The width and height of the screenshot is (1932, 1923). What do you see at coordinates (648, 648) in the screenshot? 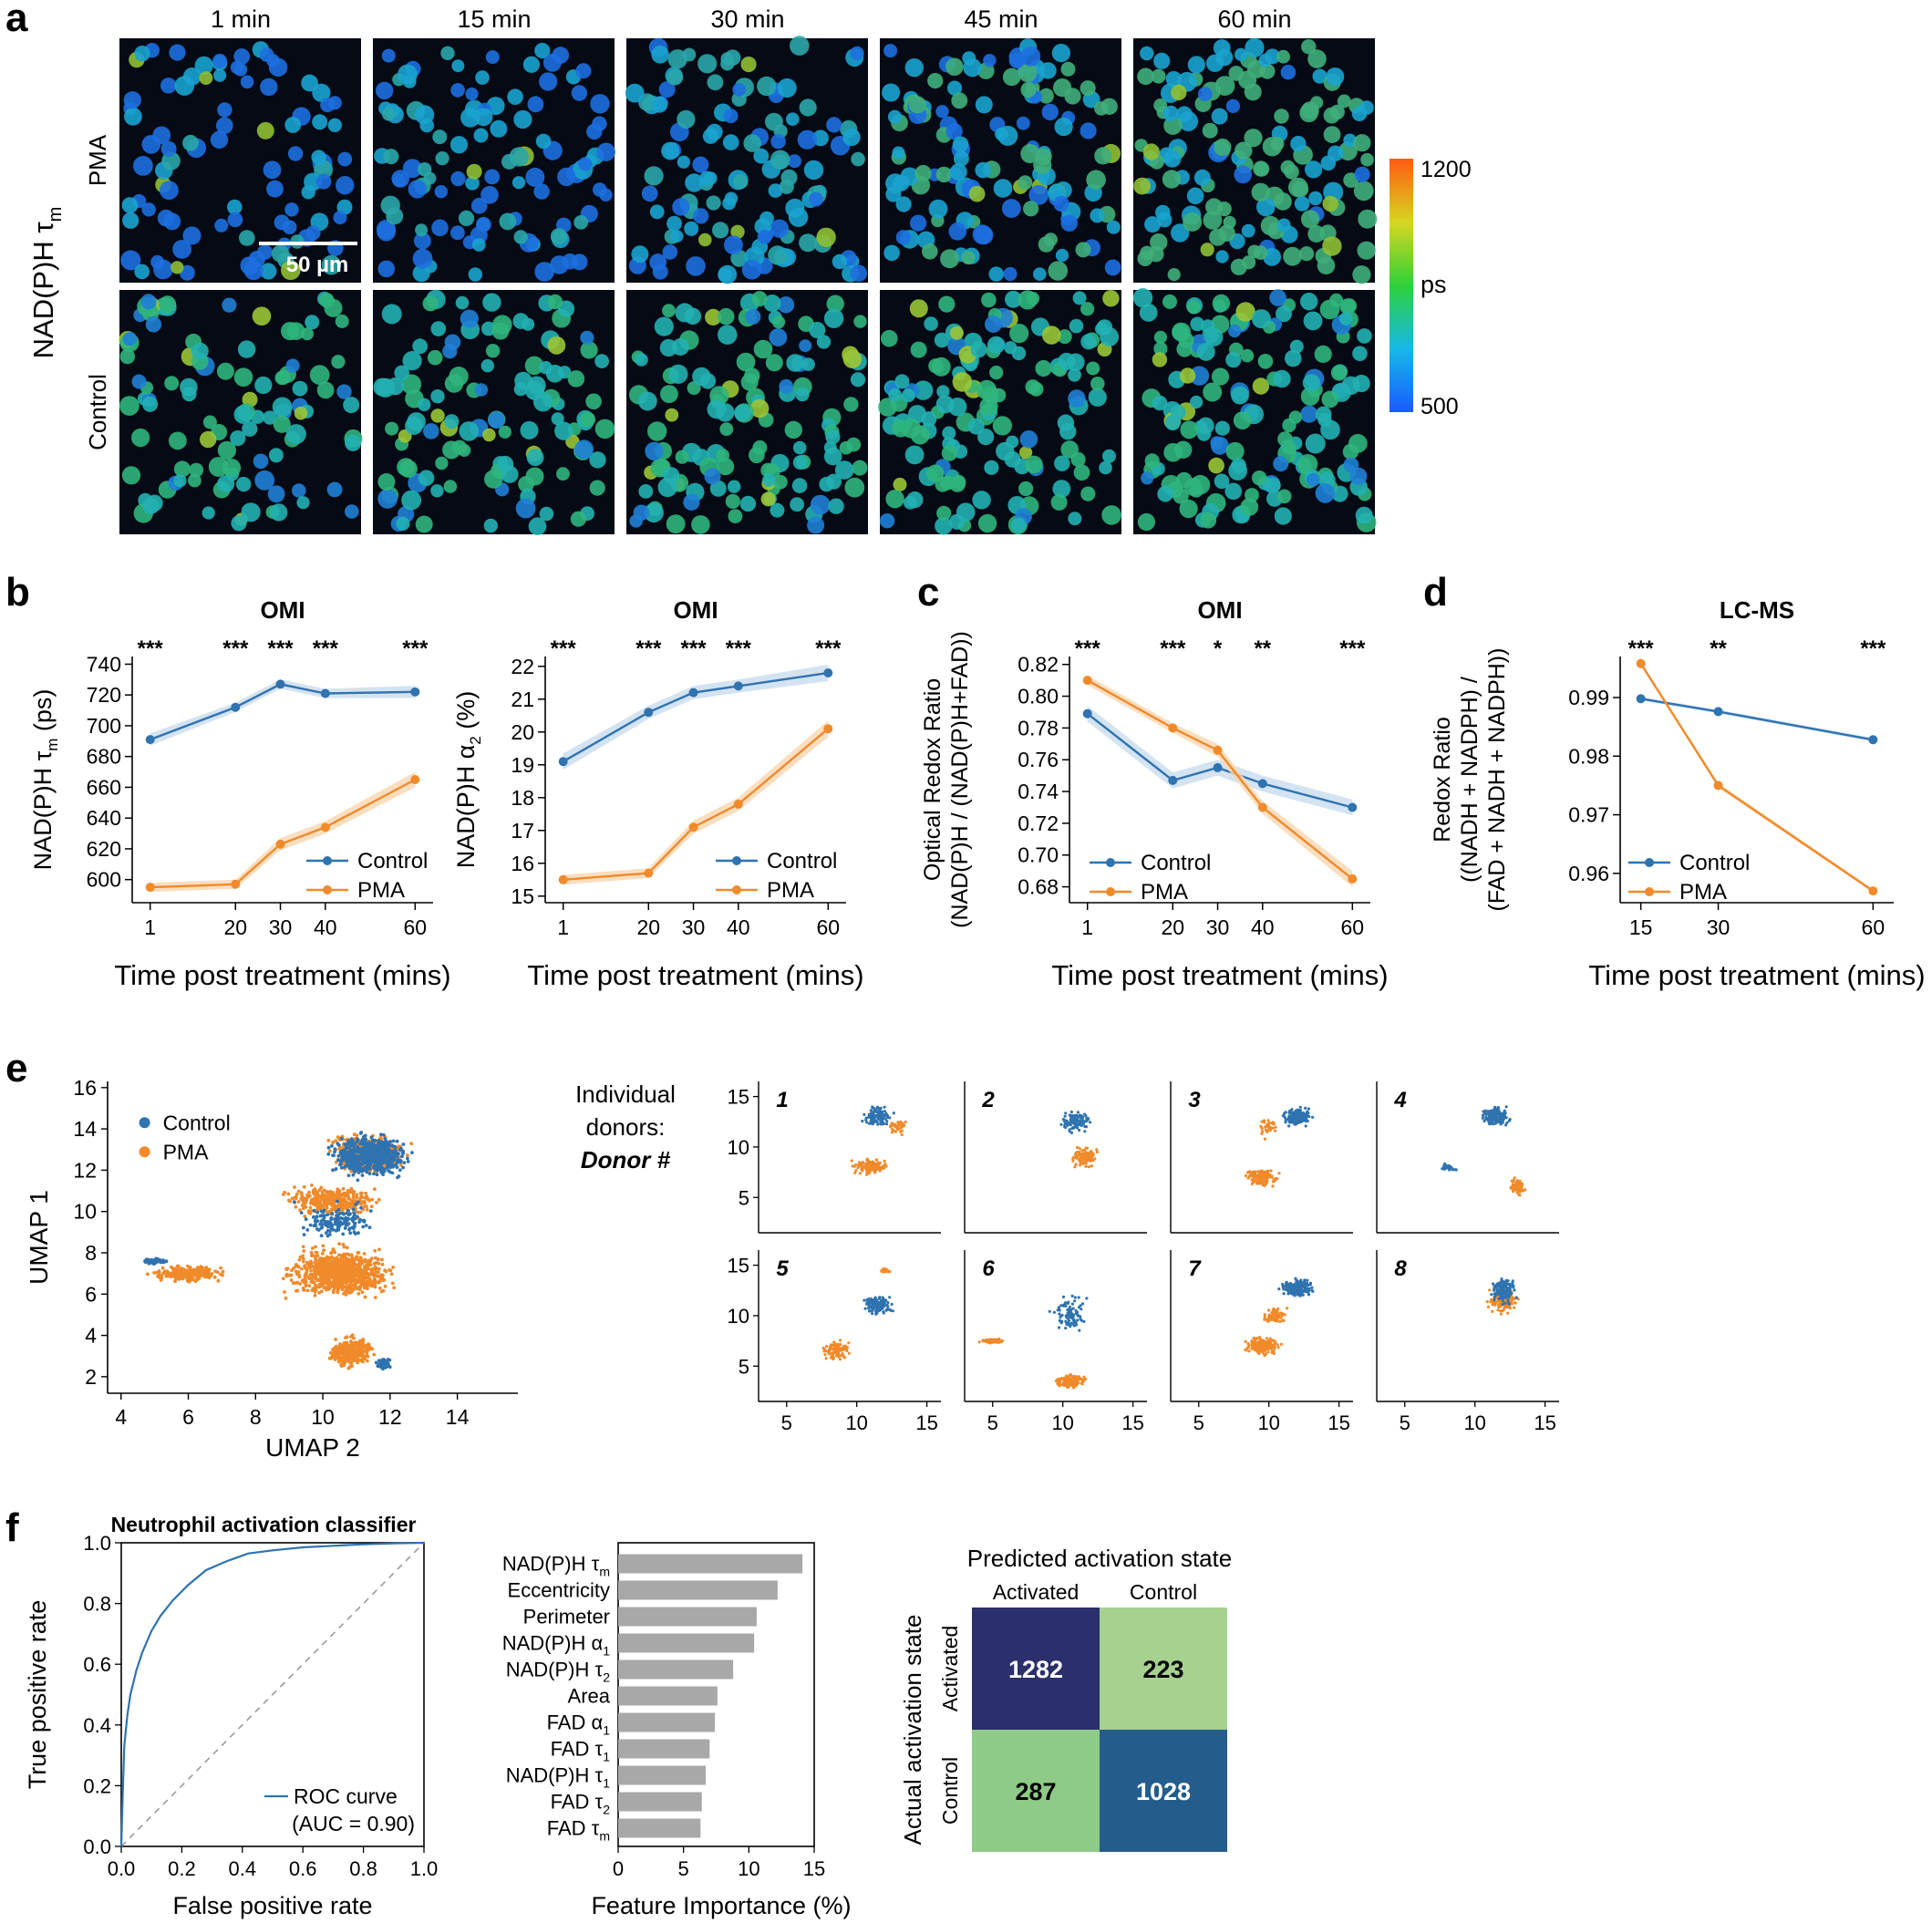
I see `significance-marker: ***` at bounding box center [648, 648].